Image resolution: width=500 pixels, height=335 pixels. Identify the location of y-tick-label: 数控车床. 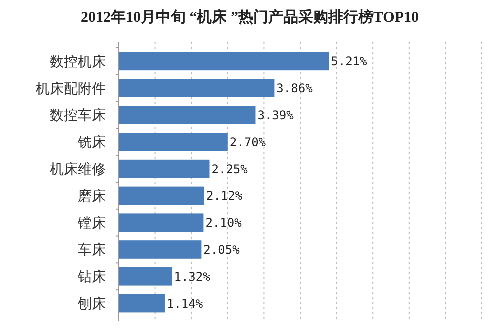
(78, 116).